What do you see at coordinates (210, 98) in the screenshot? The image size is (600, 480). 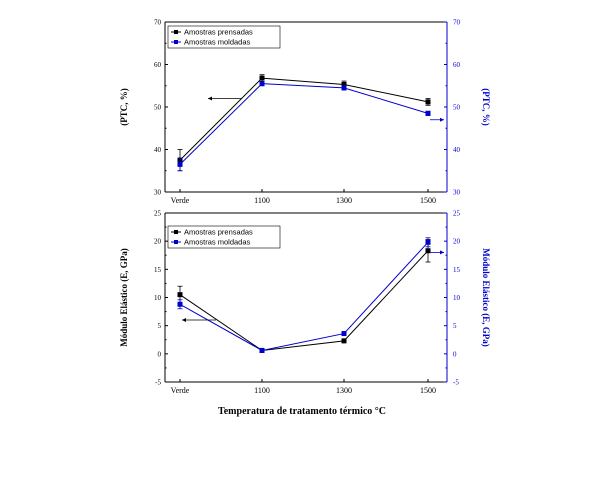 I see `panel1-axis-arrow-1-head` at bounding box center [210, 98].